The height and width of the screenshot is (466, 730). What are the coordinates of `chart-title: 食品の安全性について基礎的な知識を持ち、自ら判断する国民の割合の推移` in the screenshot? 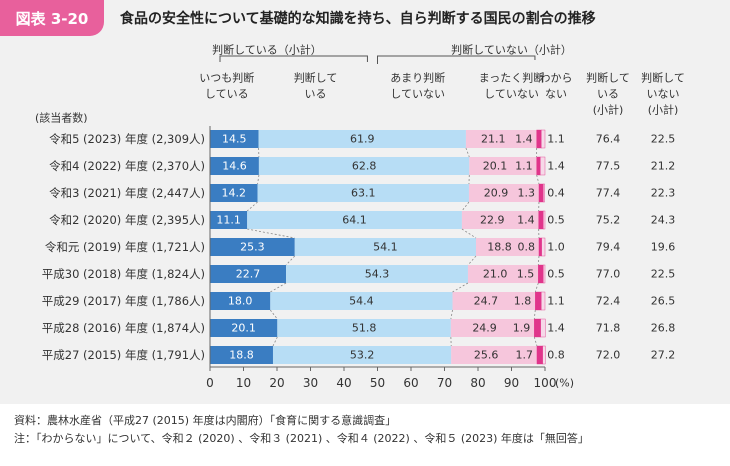 It's located at (358, 19).